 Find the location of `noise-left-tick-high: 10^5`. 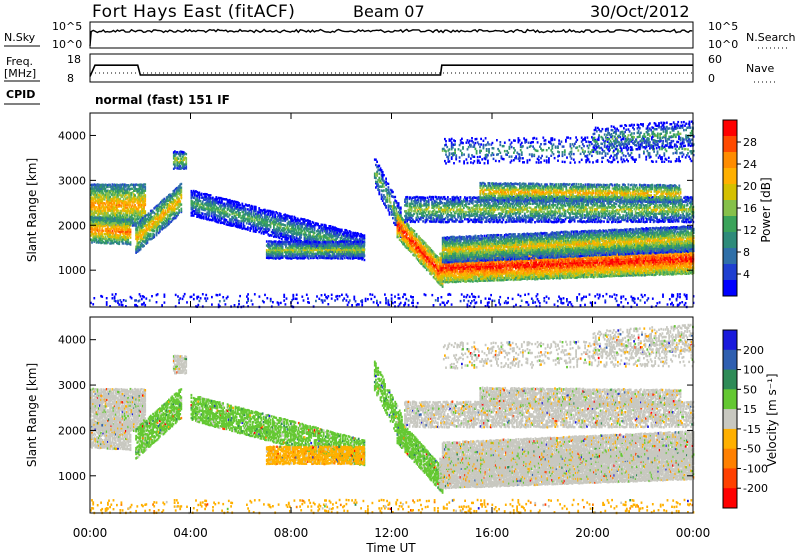

noise-left-tick-high: 10^5 is located at coordinates (67, 26).